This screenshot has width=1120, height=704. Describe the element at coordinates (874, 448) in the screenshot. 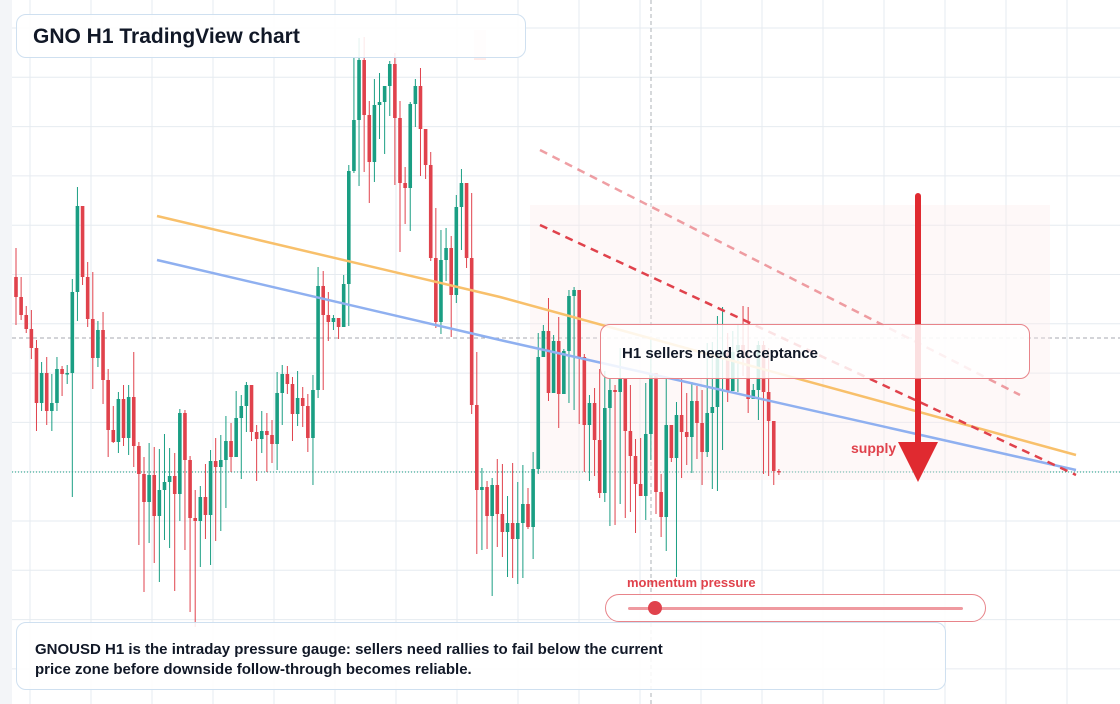

I see `supply-label: supply` at that location.